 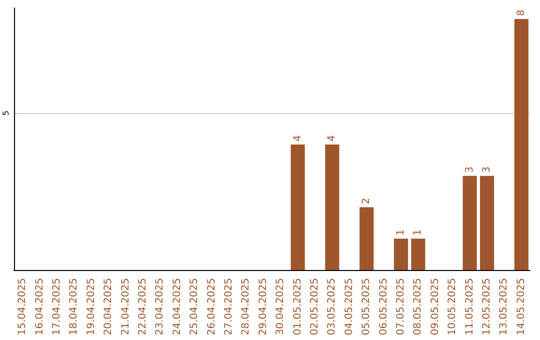 What do you see at coordinates (298, 307) in the screenshot?
I see `x-tick-label: 01.05.2025` at bounding box center [298, 307].